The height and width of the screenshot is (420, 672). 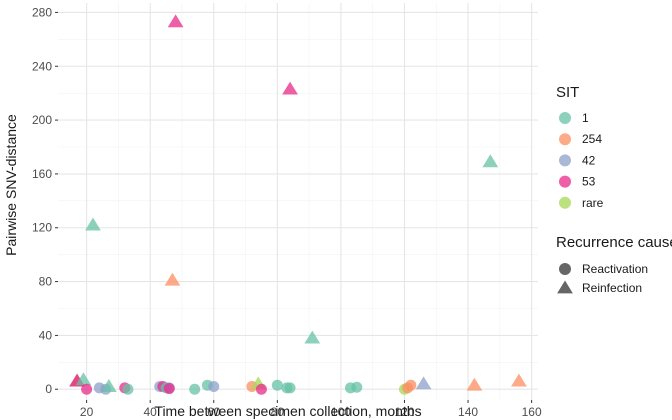 I want to click on x-tick-label: 80, so click(x=278, y=412).